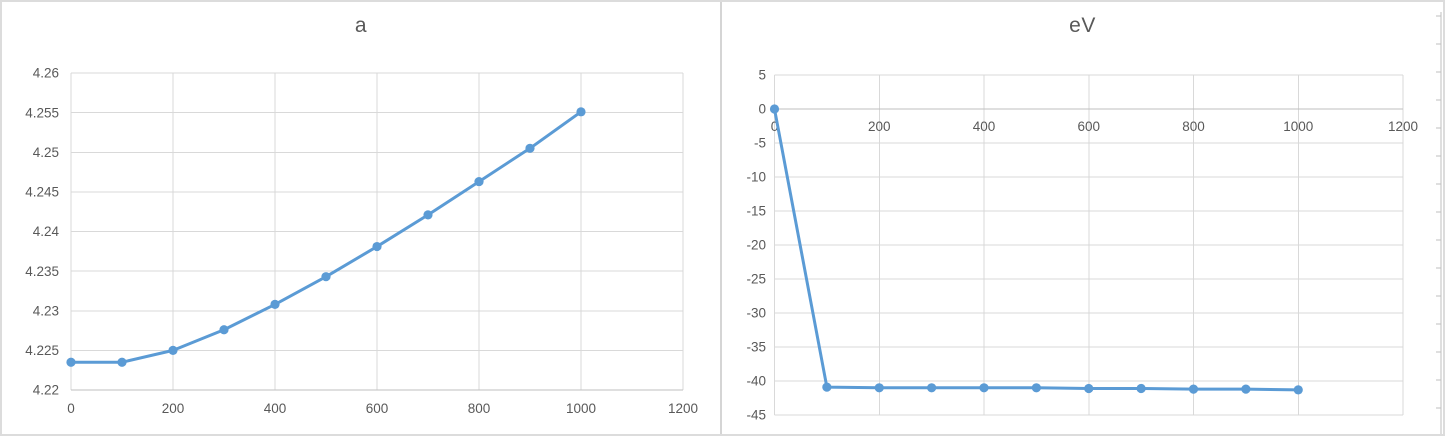  Describe the element at coordinates (46, 152) in the screenshot. I see `y-tick-label: 4.25` at that location.